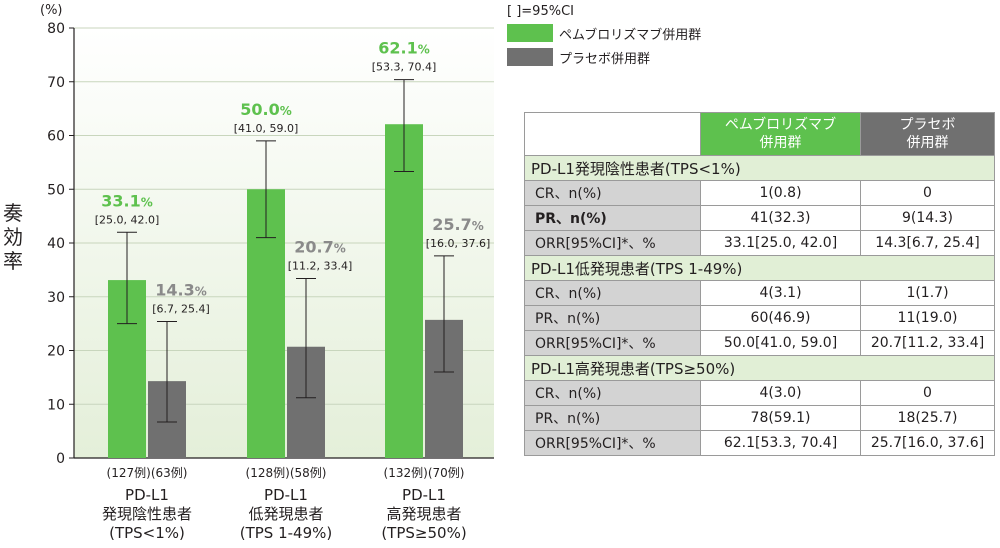 This screenshot has width=1000, height=548. Describe the element at coordinates (56, 244) in the screenshot. I see `y-tick-label: 40` at that location.